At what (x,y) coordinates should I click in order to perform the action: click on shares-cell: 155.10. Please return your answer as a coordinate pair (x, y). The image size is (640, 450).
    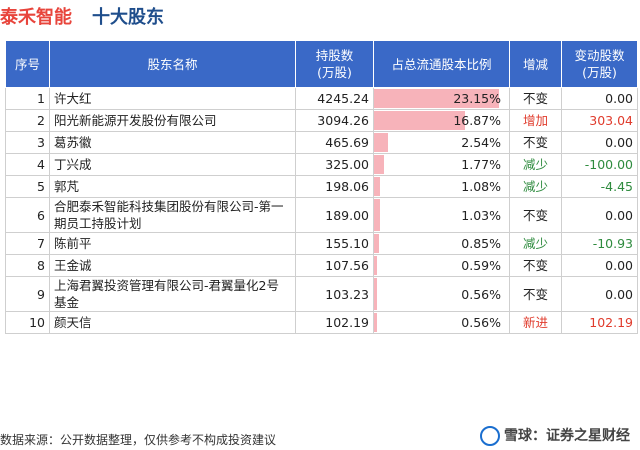
    Looking at the image, I should click on (334, 243).